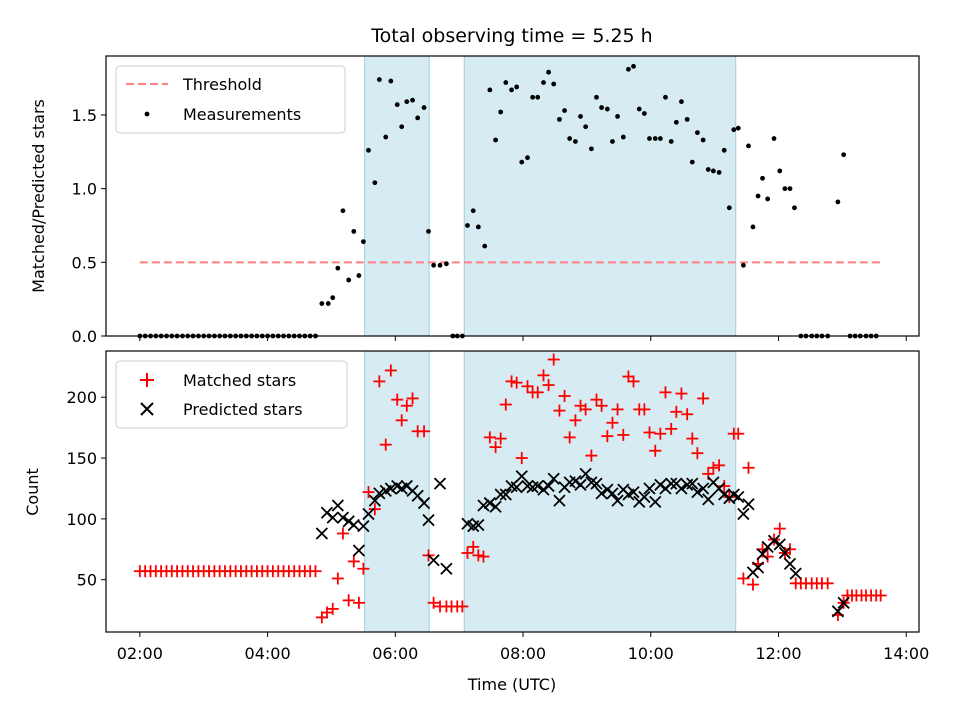  What do you see at coordinates (81, 458) in the screenshot?
I see `bottom-y-tick-label: 150` at bounding box center [81, 458].